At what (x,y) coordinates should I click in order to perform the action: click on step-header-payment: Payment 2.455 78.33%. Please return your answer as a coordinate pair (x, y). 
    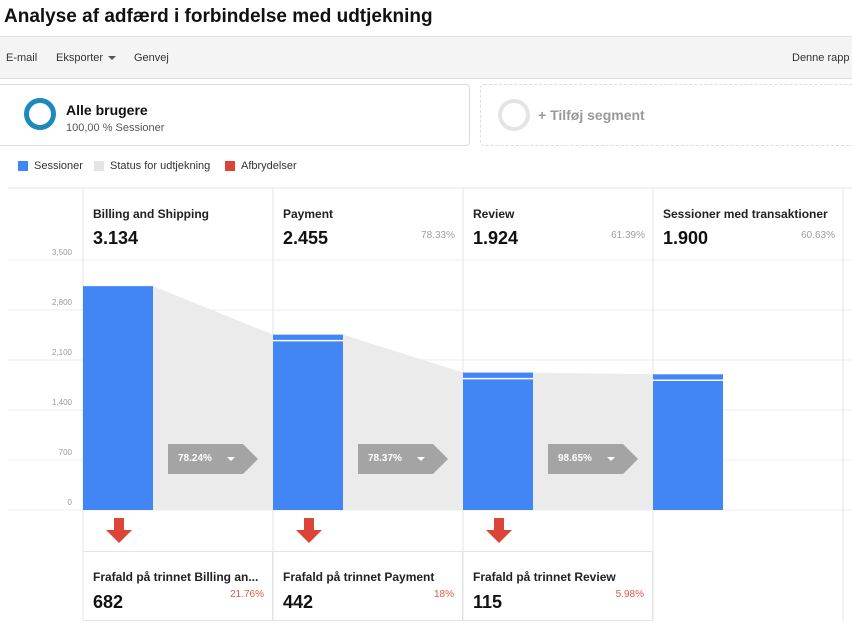
    Looking at the image, I should click on (368, 224).